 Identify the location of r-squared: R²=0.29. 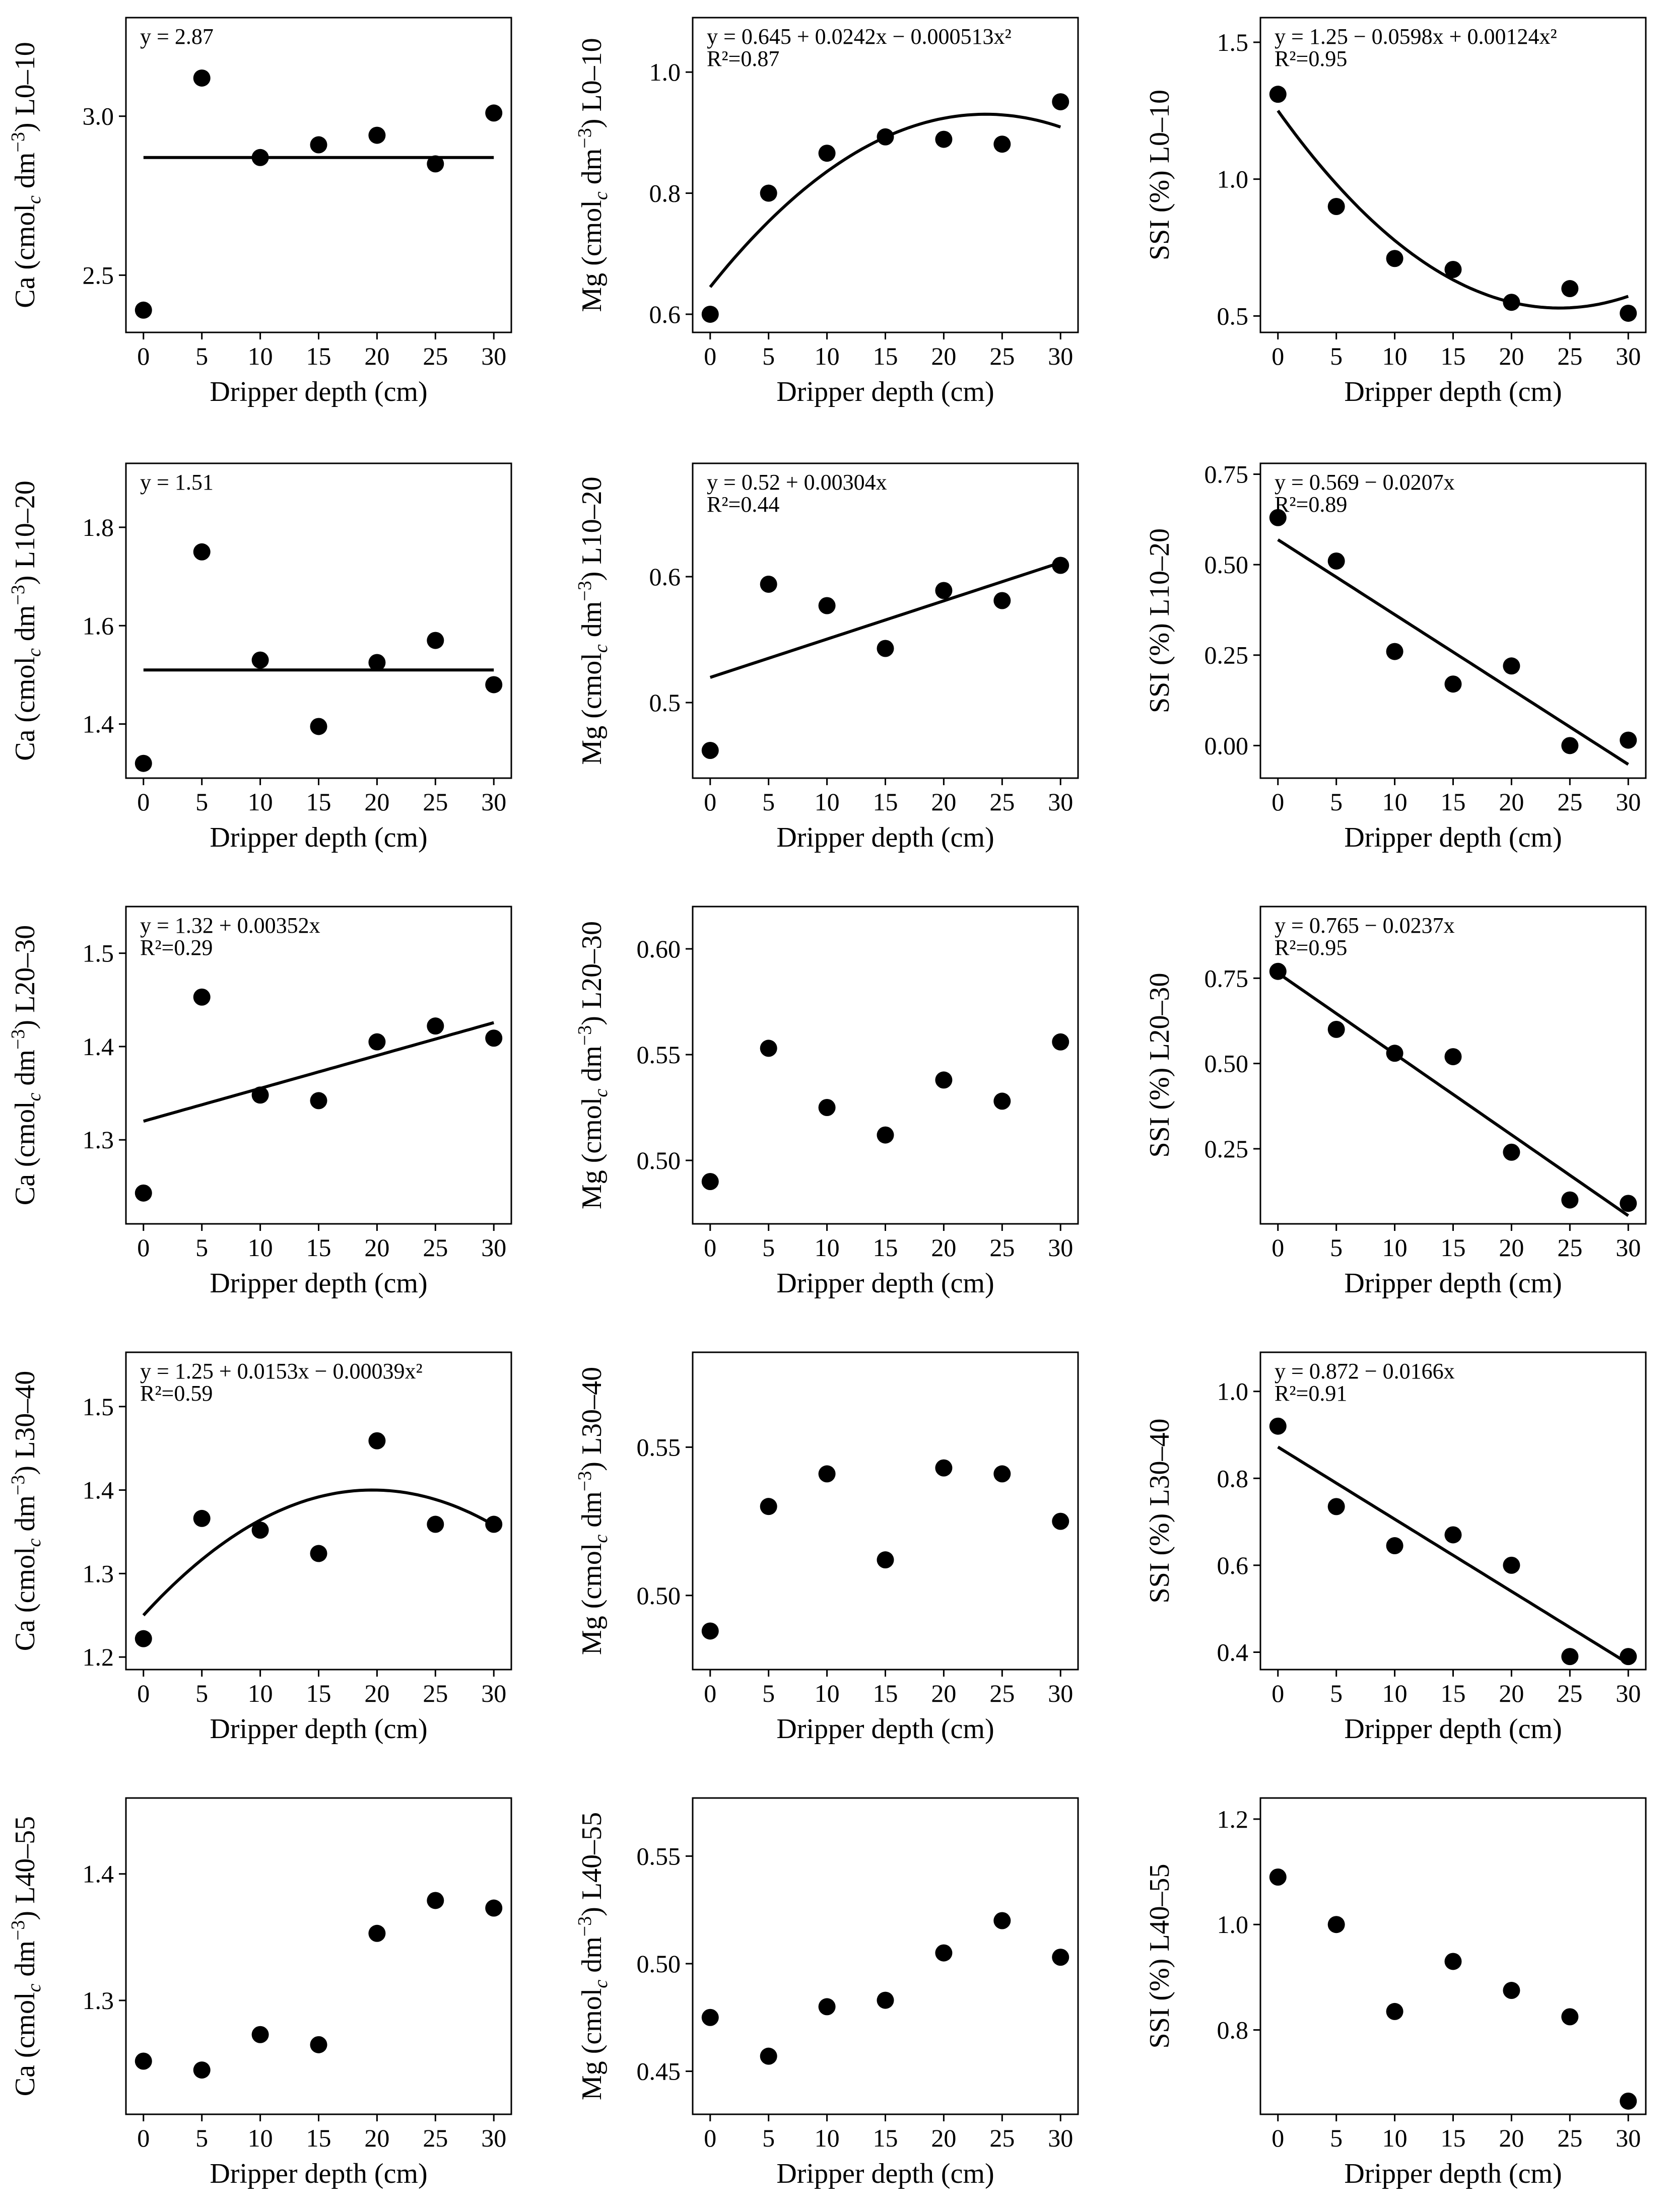
(176, 947).